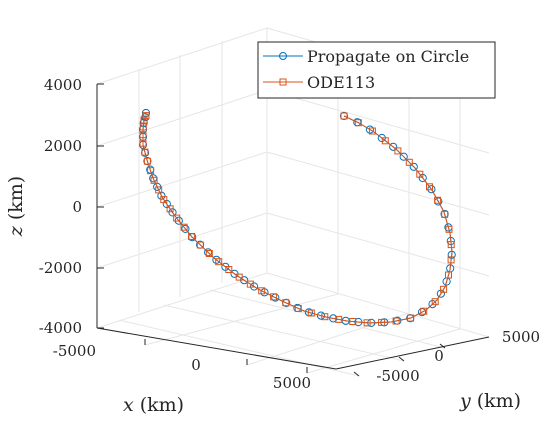 This screenshot has height=425, width=560. What do you see at coordinates (162, 405) in the screenshot?
I see `x-axis-unit: (km)` at bounding box center [162, 405].